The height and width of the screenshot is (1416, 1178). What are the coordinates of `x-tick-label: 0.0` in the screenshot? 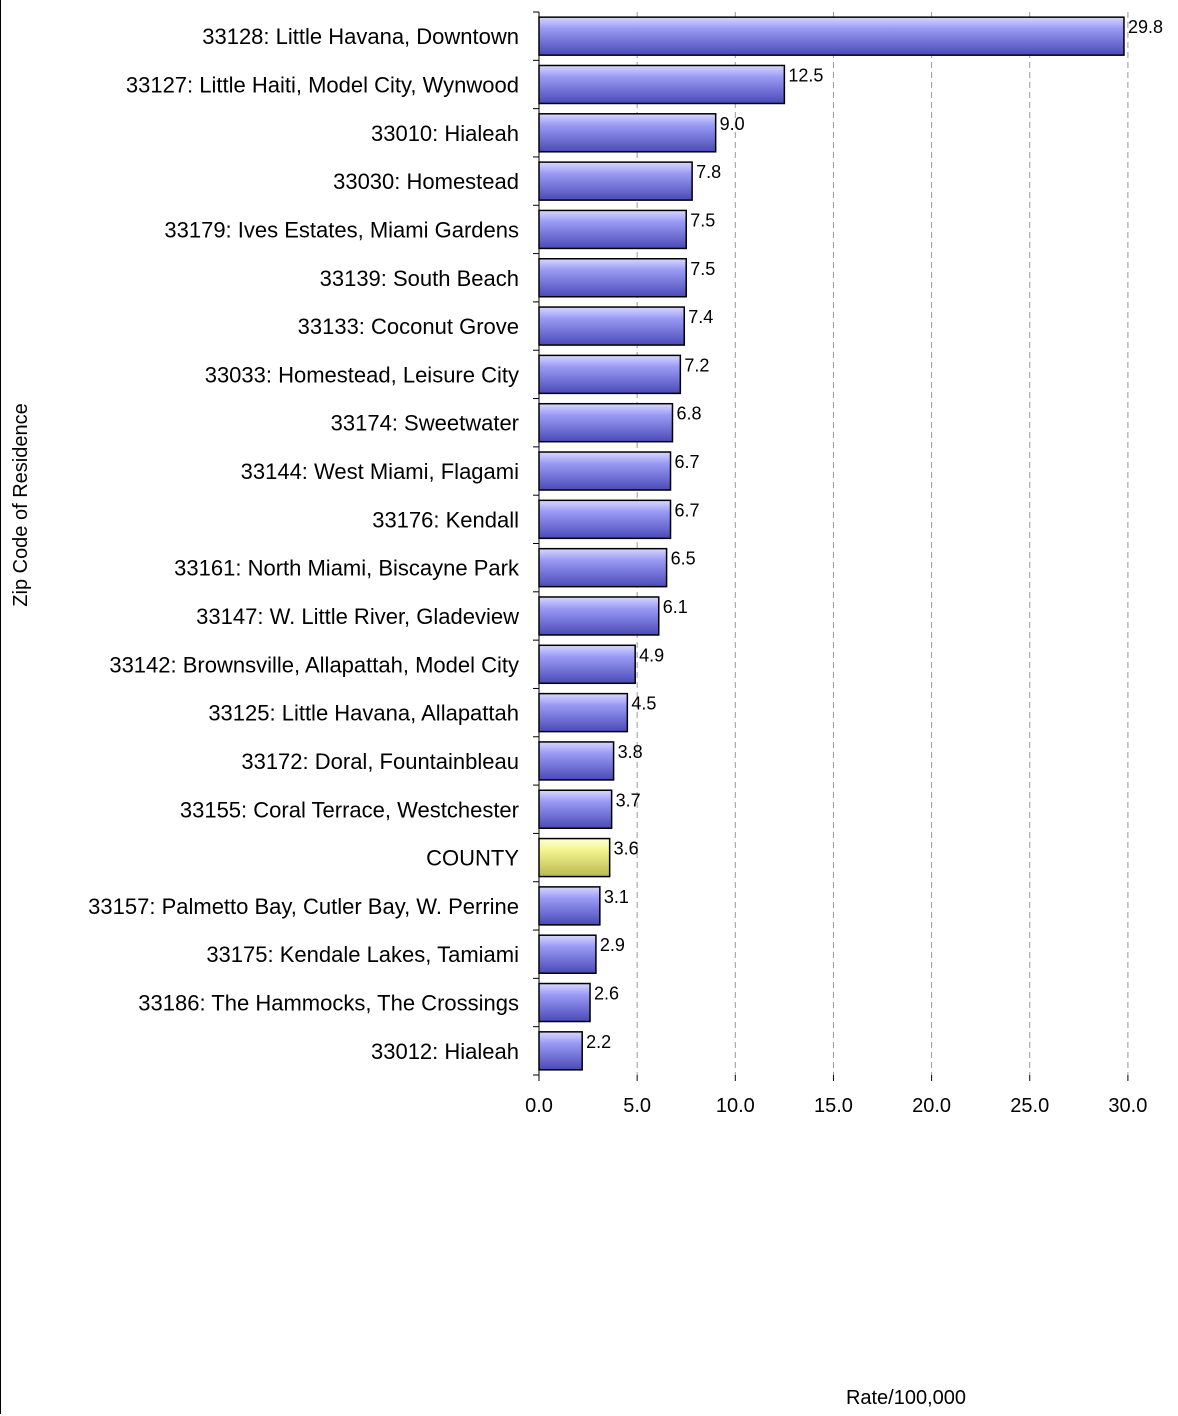 It's located at (539, 1106).